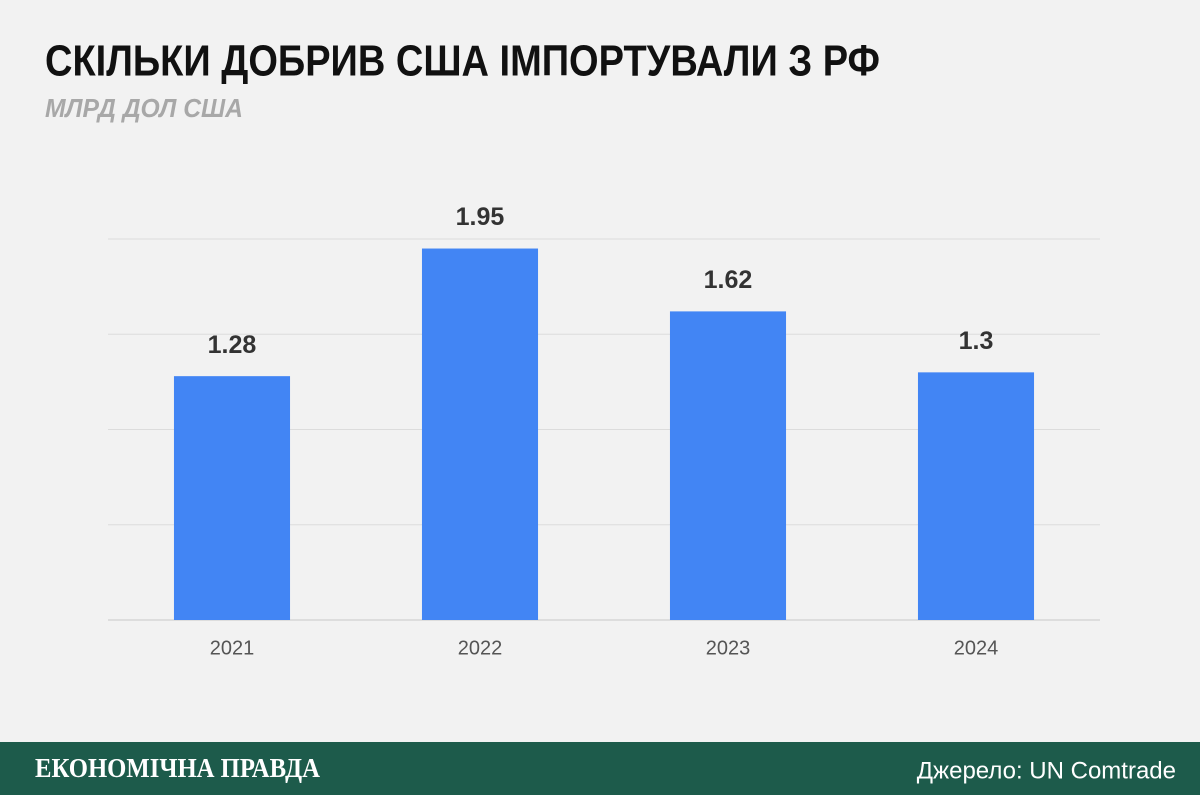 The image size is (1200, 795). Describe the element at coordinates (1046, 770) in the screenshot. I see `source: Джерело: UN Comtrade` at that location.